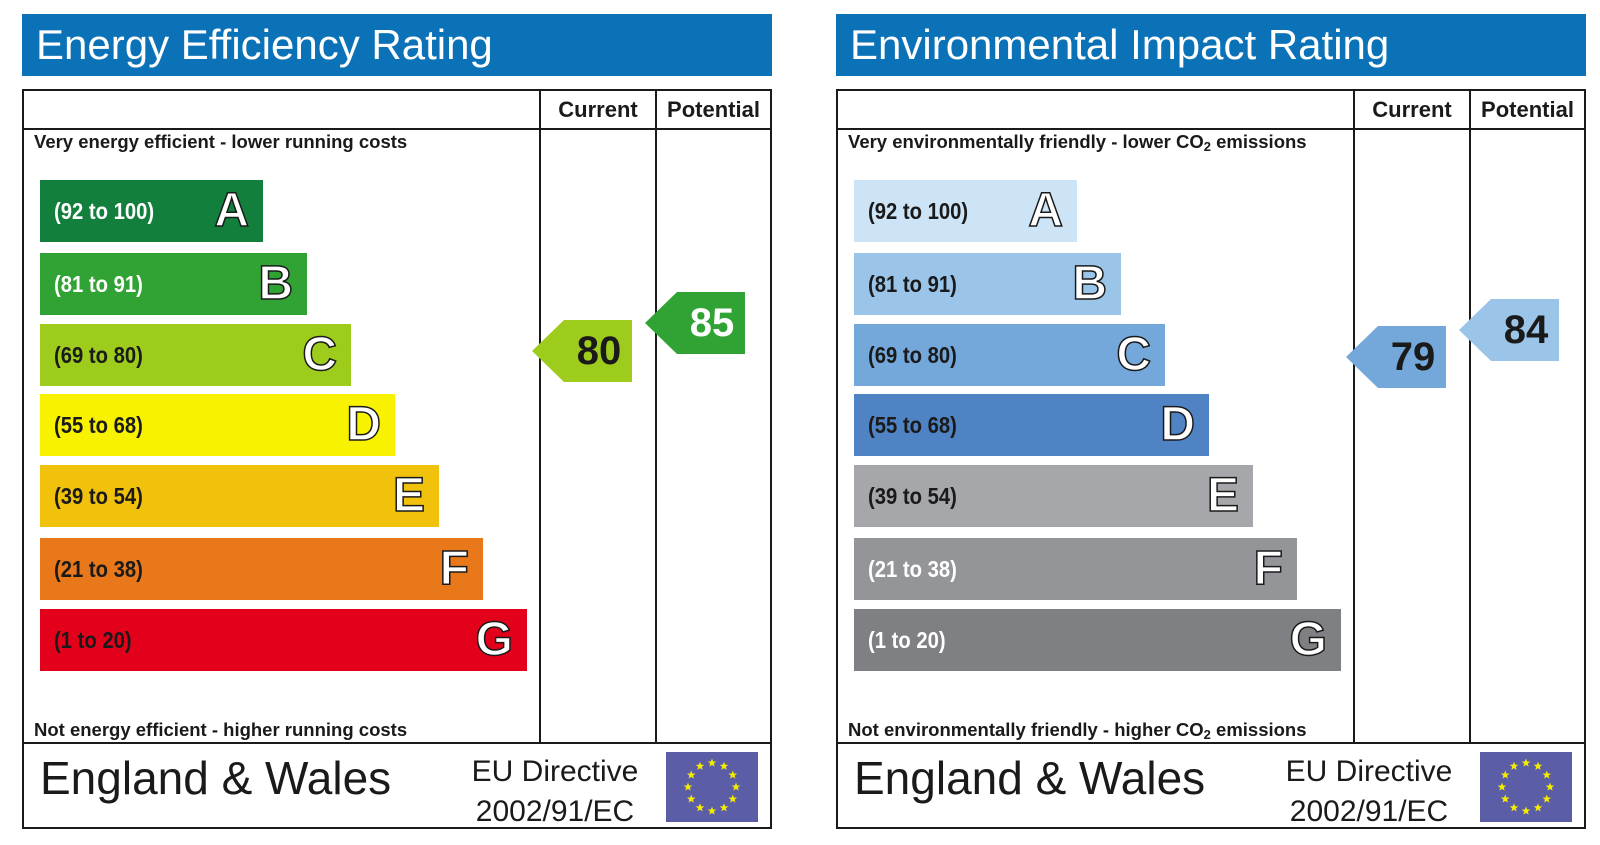  I want to click on chart-title: Environmental Impact Rating, so click(1211, 45).